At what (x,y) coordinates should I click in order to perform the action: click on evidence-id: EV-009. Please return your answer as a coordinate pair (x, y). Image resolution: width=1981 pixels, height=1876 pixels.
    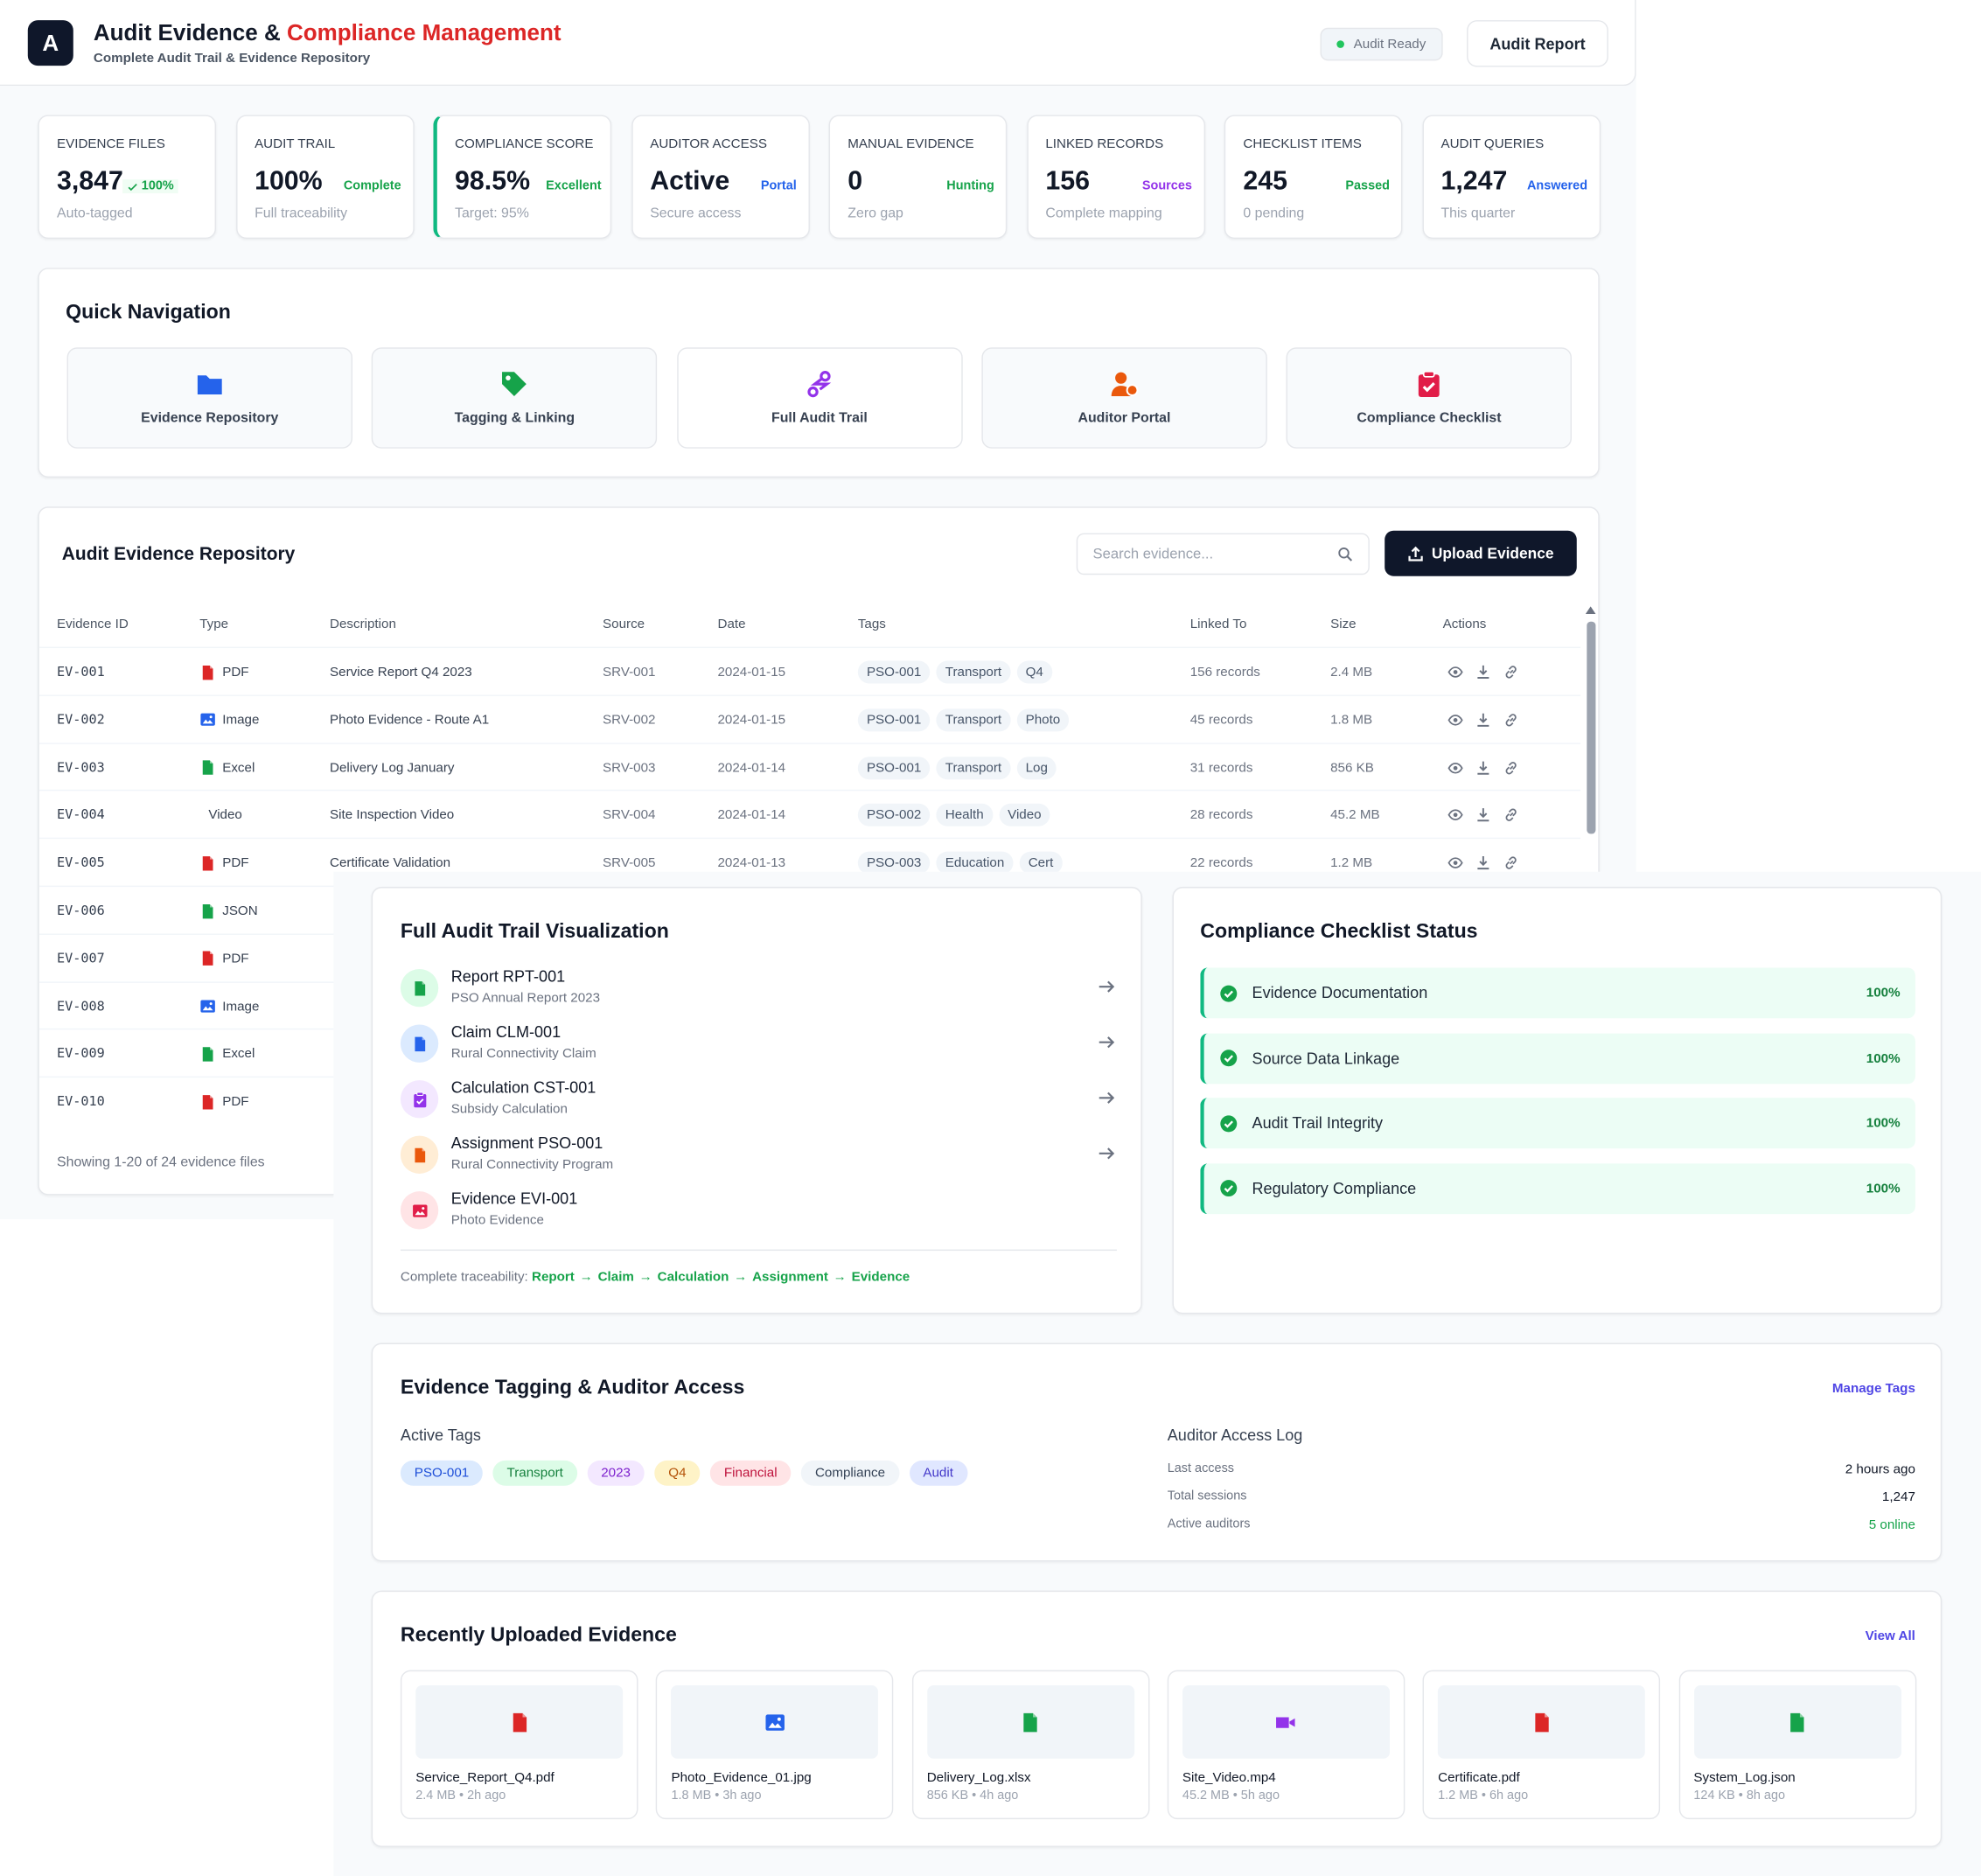
    Looking at the image, I should click on (81, 1054).